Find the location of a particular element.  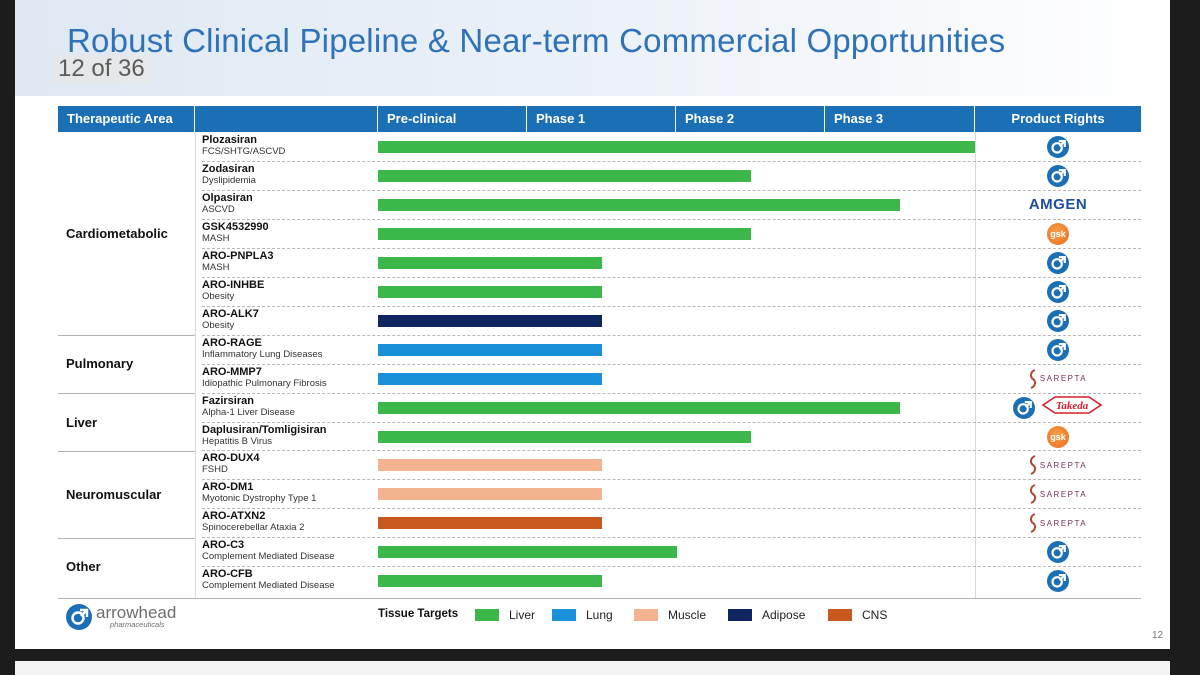

arrowhead-brand: arrowhead pharmaceuticals is located at coordinates (121, 617).